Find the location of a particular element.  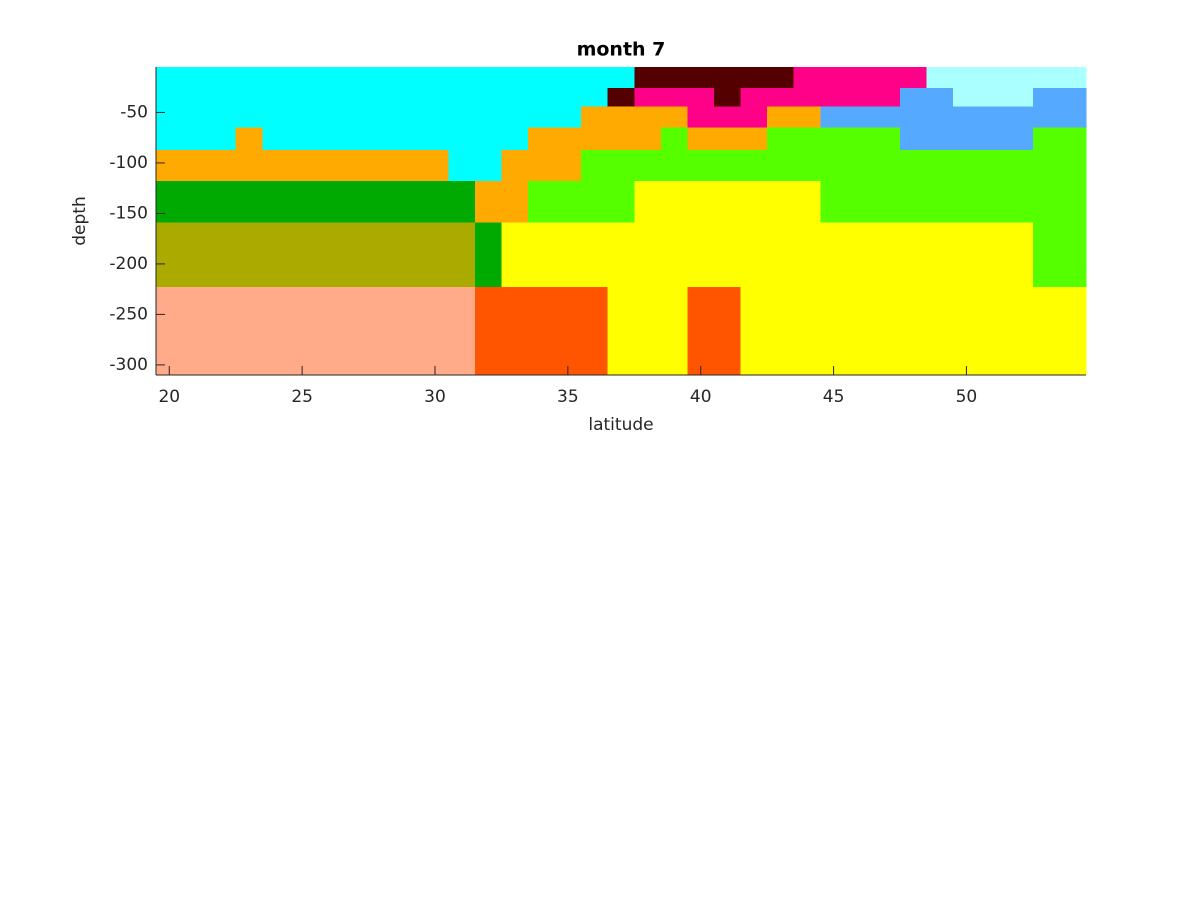

x-tick-label: 35 is located at coordinates (568, 397).